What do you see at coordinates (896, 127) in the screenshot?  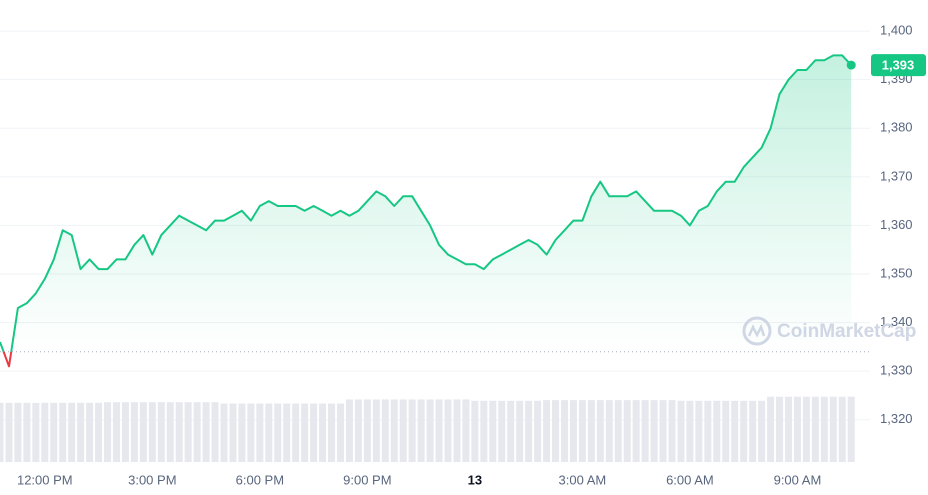 I see `y-tick-label: 1,380` at bounding box center [896, 127].